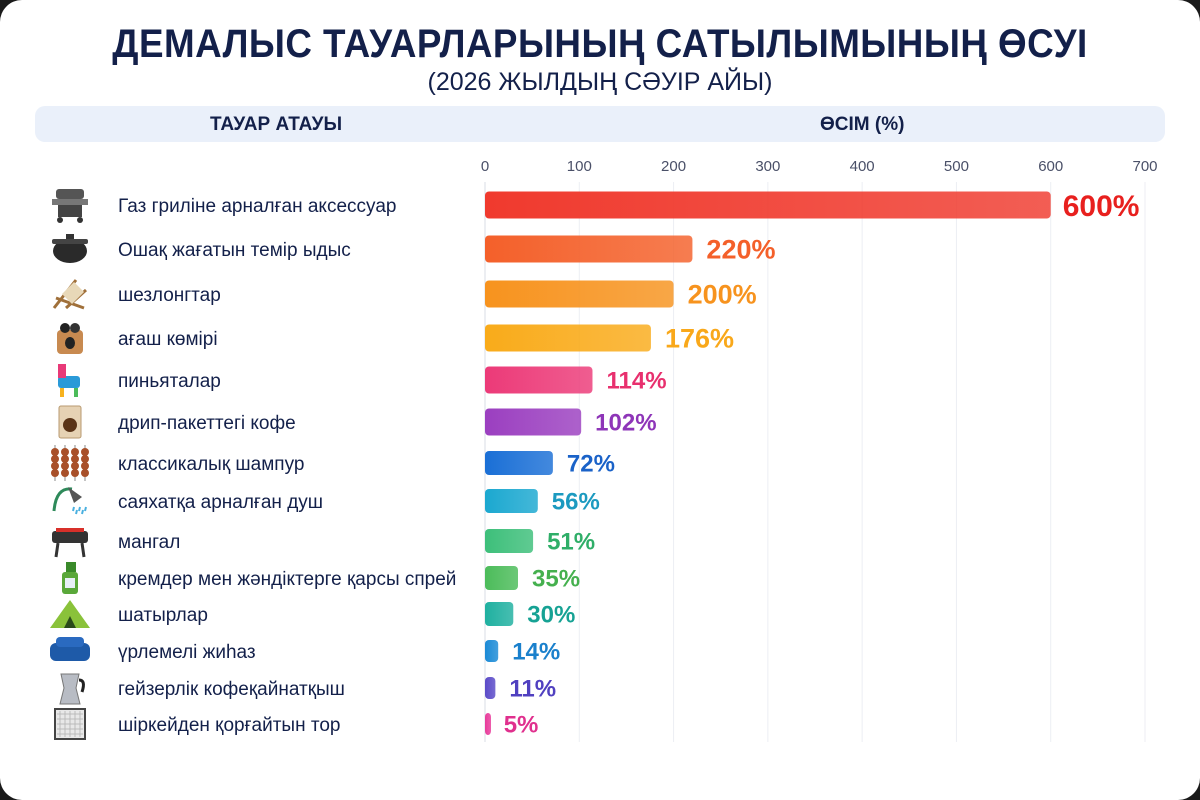 Image resolution: width=1200 pixels, height=800 pixels. What do you see at coordinates (576, 502) in the screenshot?
I see `data-label: 56%` at bounding box center [576, 502].